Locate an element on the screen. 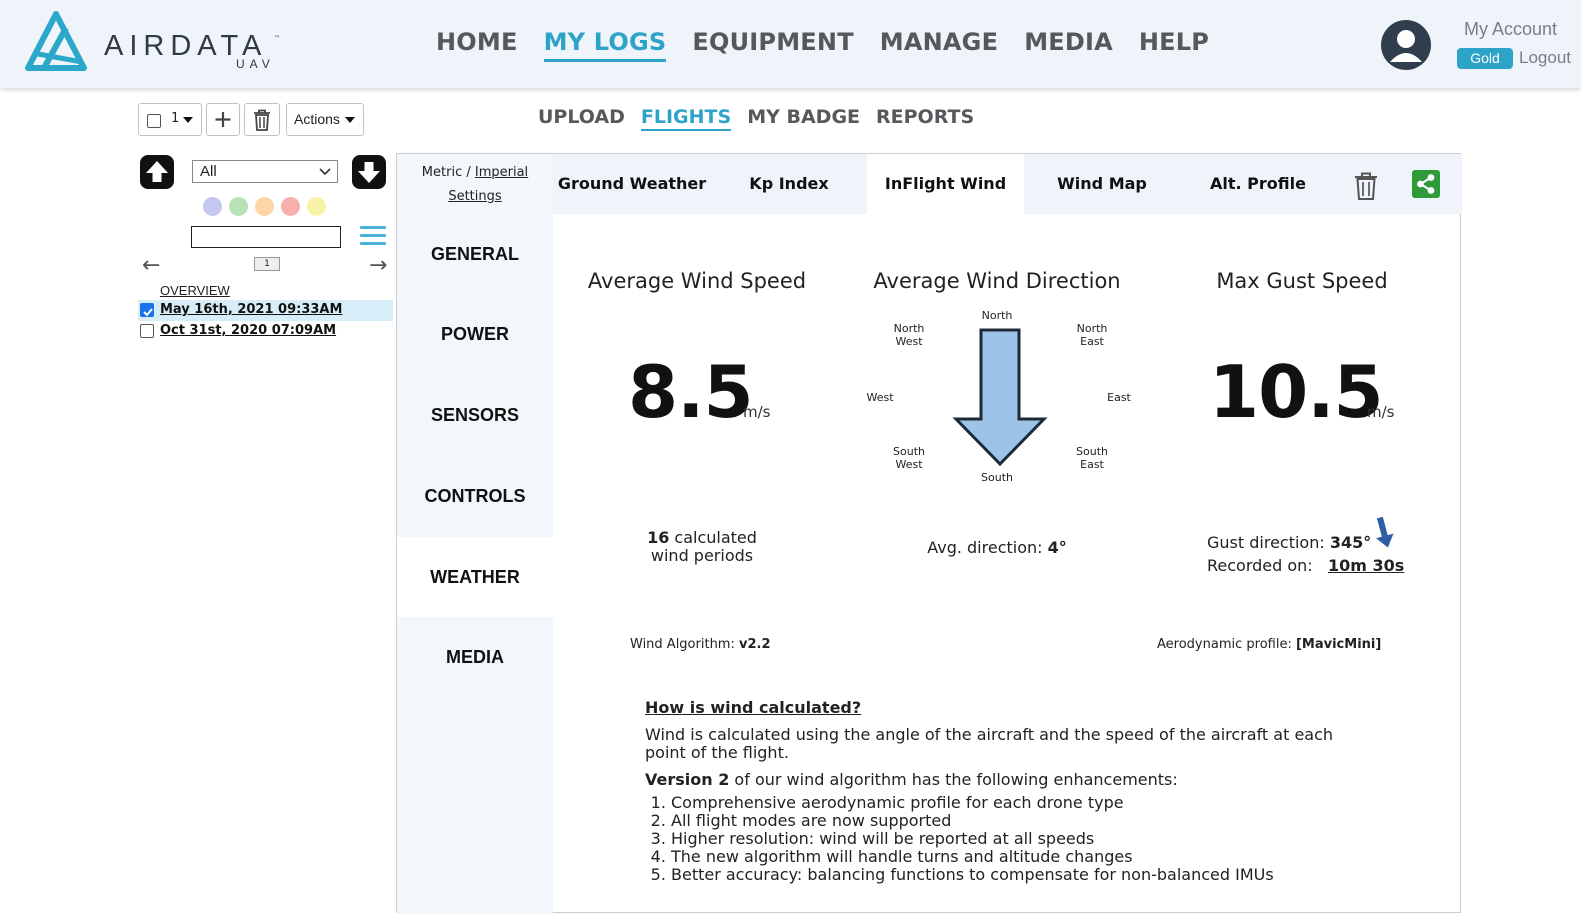  side-menu-power: POWER is located at coordinates (474, 334).